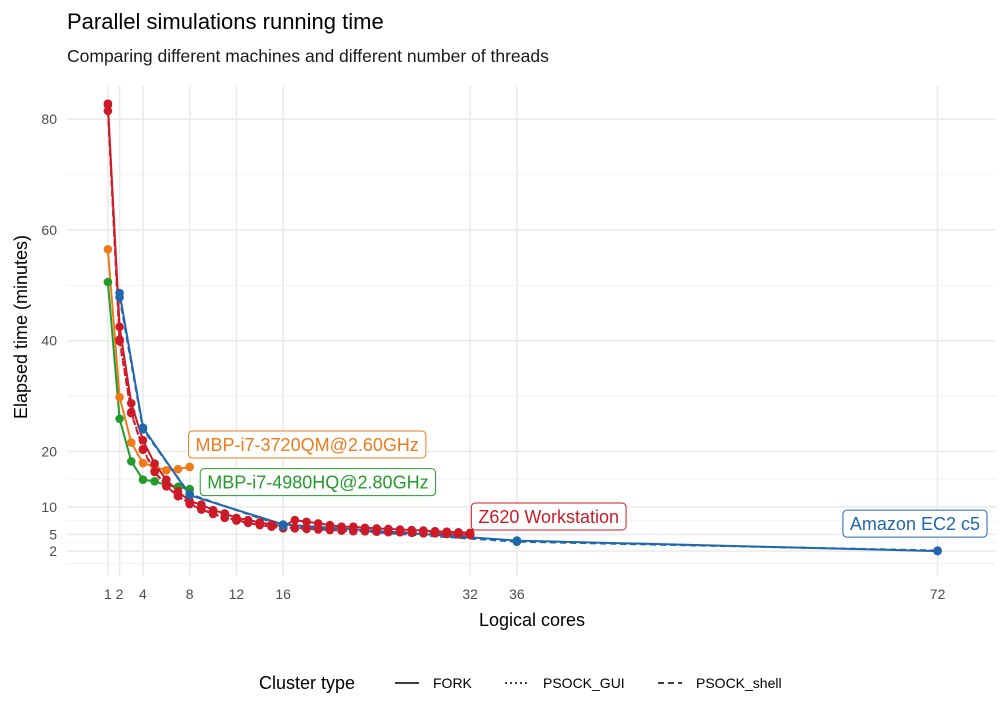 The image size is (1008, 720). Describe the element at coordinates (49, 451) in the screenshot. I see `y-tick-label: 20` at that location.